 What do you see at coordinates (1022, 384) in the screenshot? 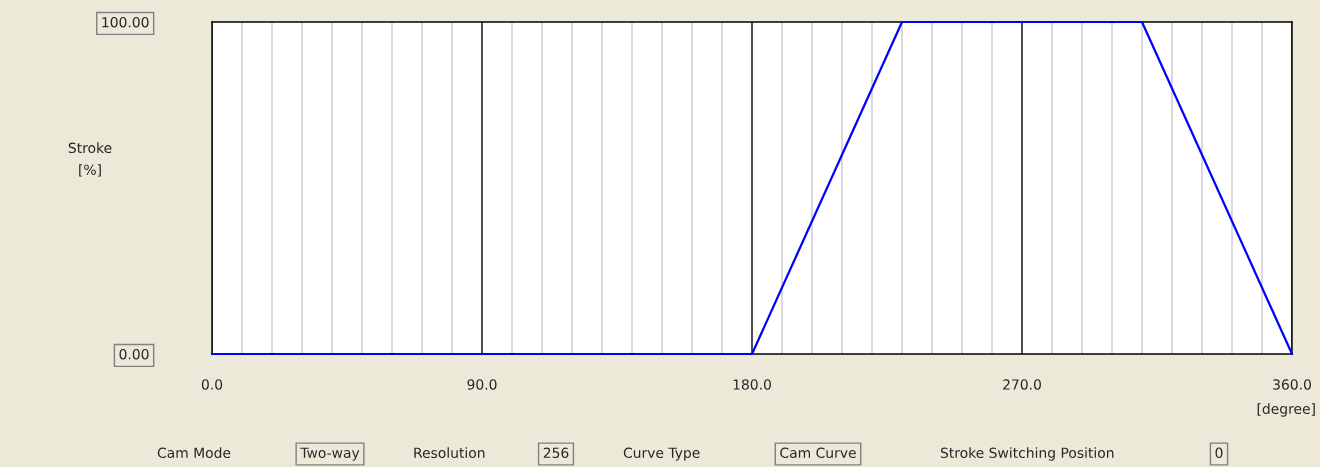
I see `x-tick-label: 270.0` at bounding box center [1022, 384].